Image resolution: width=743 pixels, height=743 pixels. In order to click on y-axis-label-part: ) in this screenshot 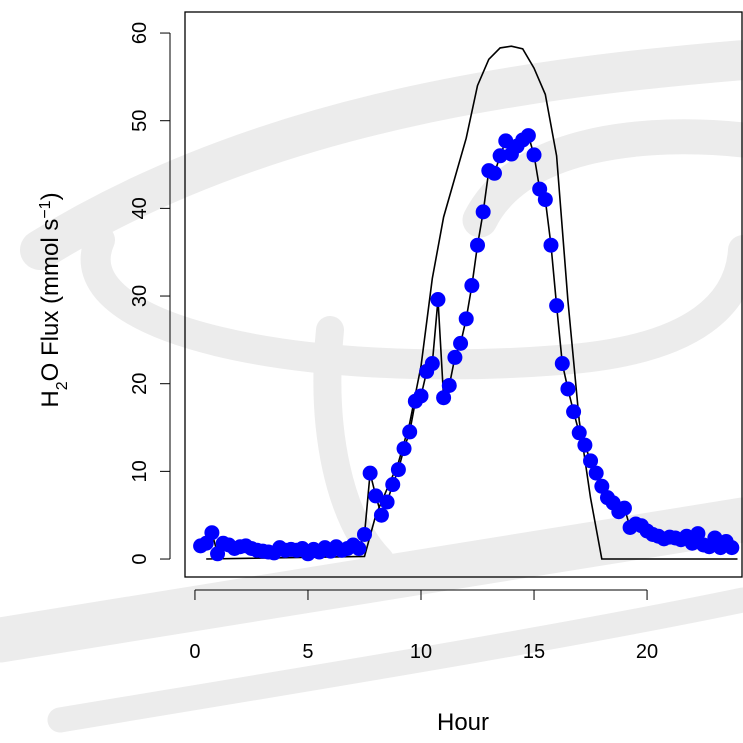, I will do `click(50, 196)`.